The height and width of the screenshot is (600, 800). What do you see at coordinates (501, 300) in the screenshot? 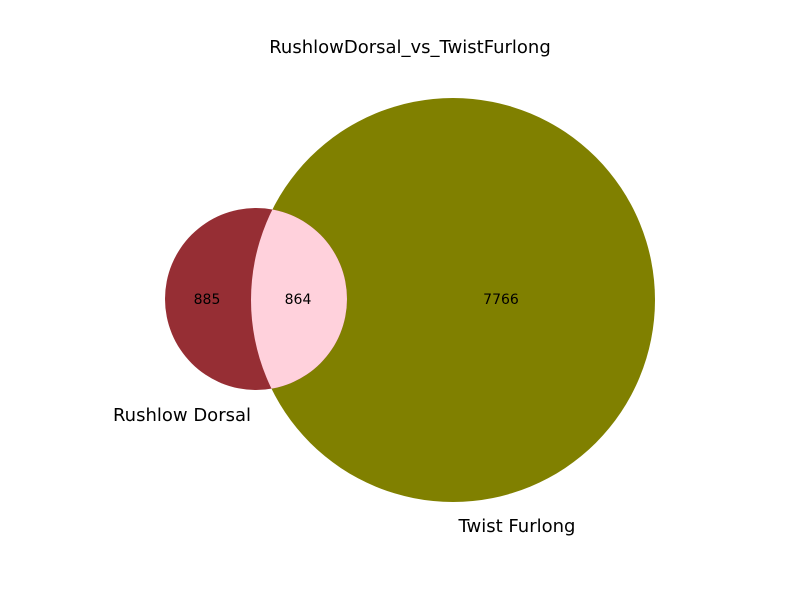
I see `count-only-b: 7766` at bounding box center [501, 300].